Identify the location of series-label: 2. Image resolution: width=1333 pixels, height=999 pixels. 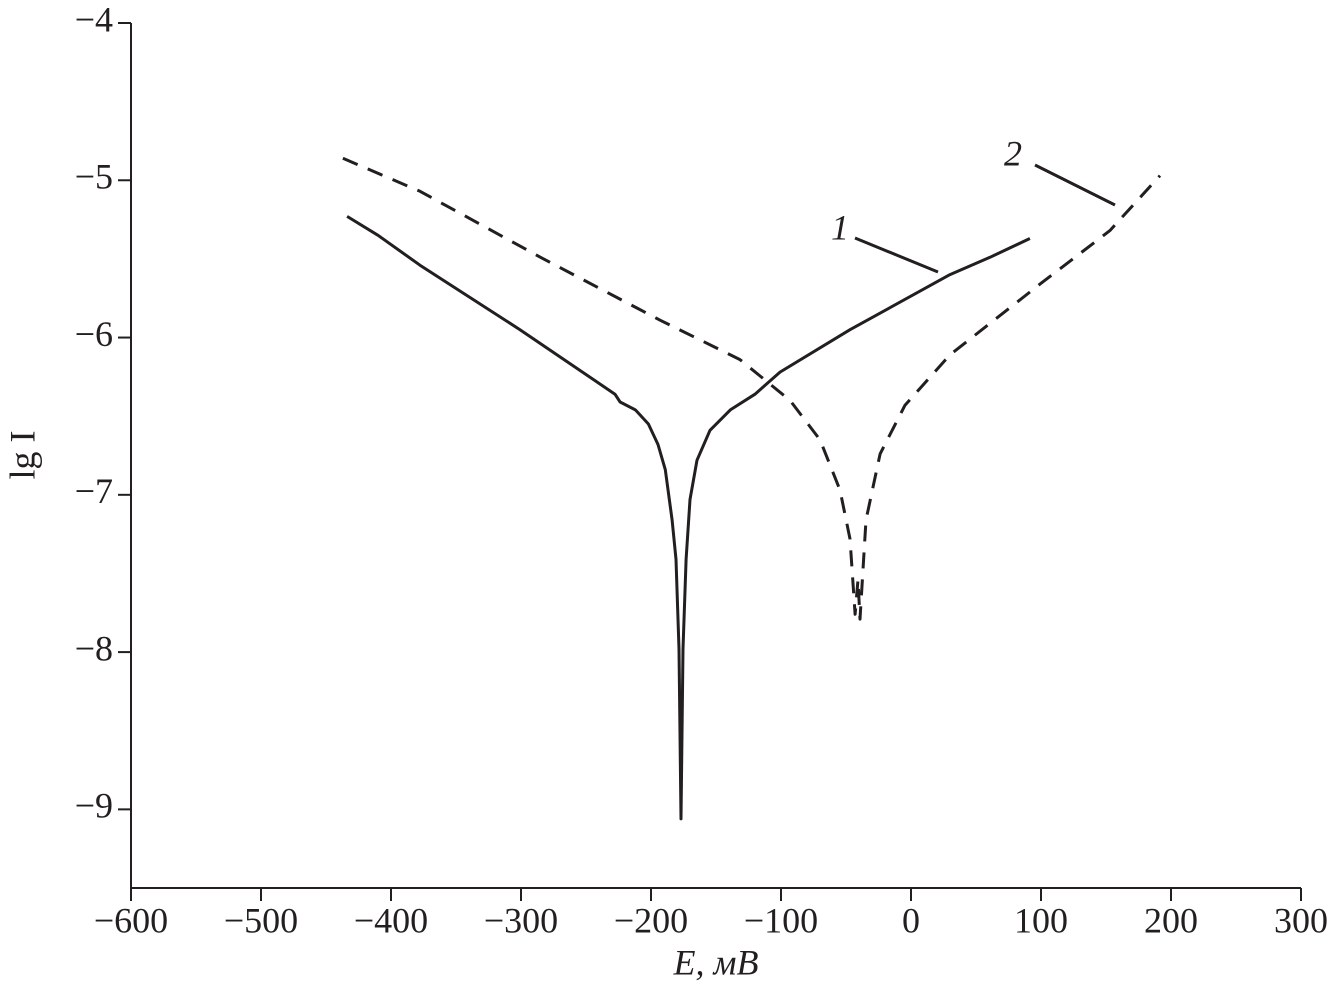
(1013, 153).